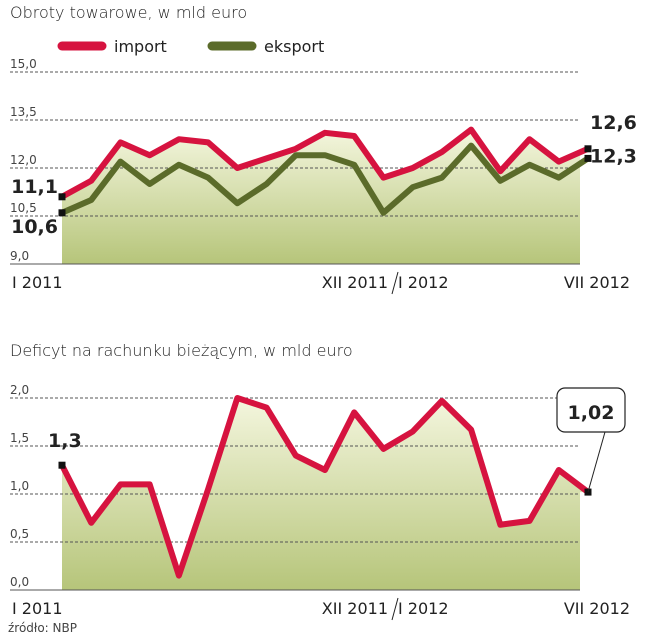 This screenshot has width=652, height=640. Describe the element at coordinates (140, 46) in the screenshot. I see `legend-label: import` at that location.